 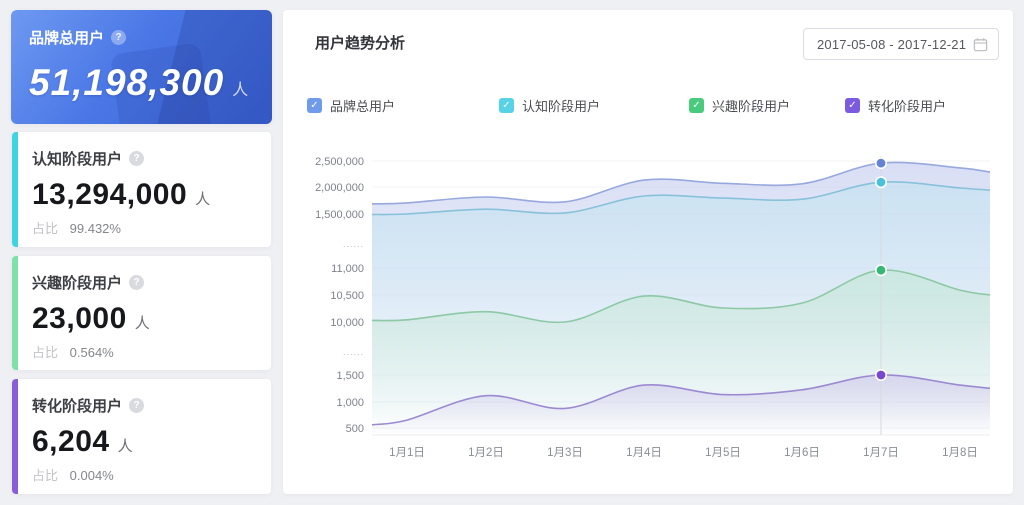 I want to click on svg-text: 1月7日, so click(x=881, y=453).